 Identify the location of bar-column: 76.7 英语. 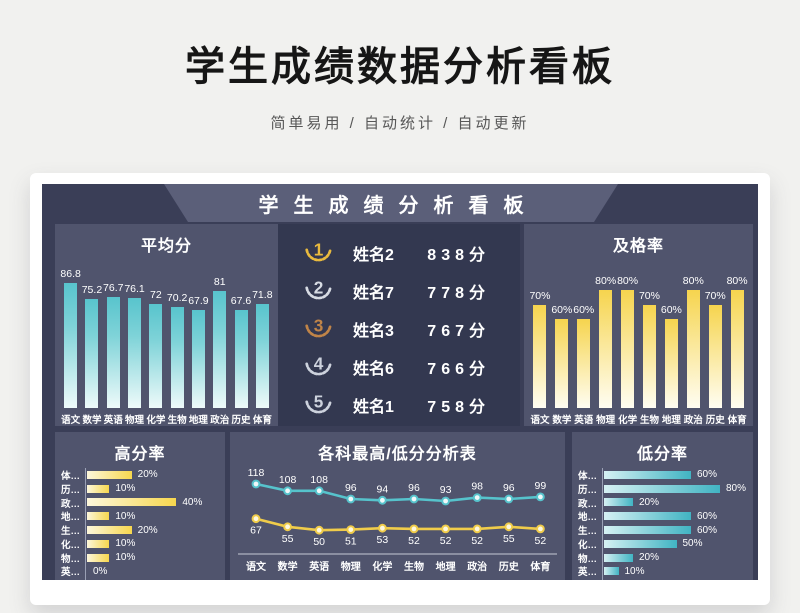
(113, 342).